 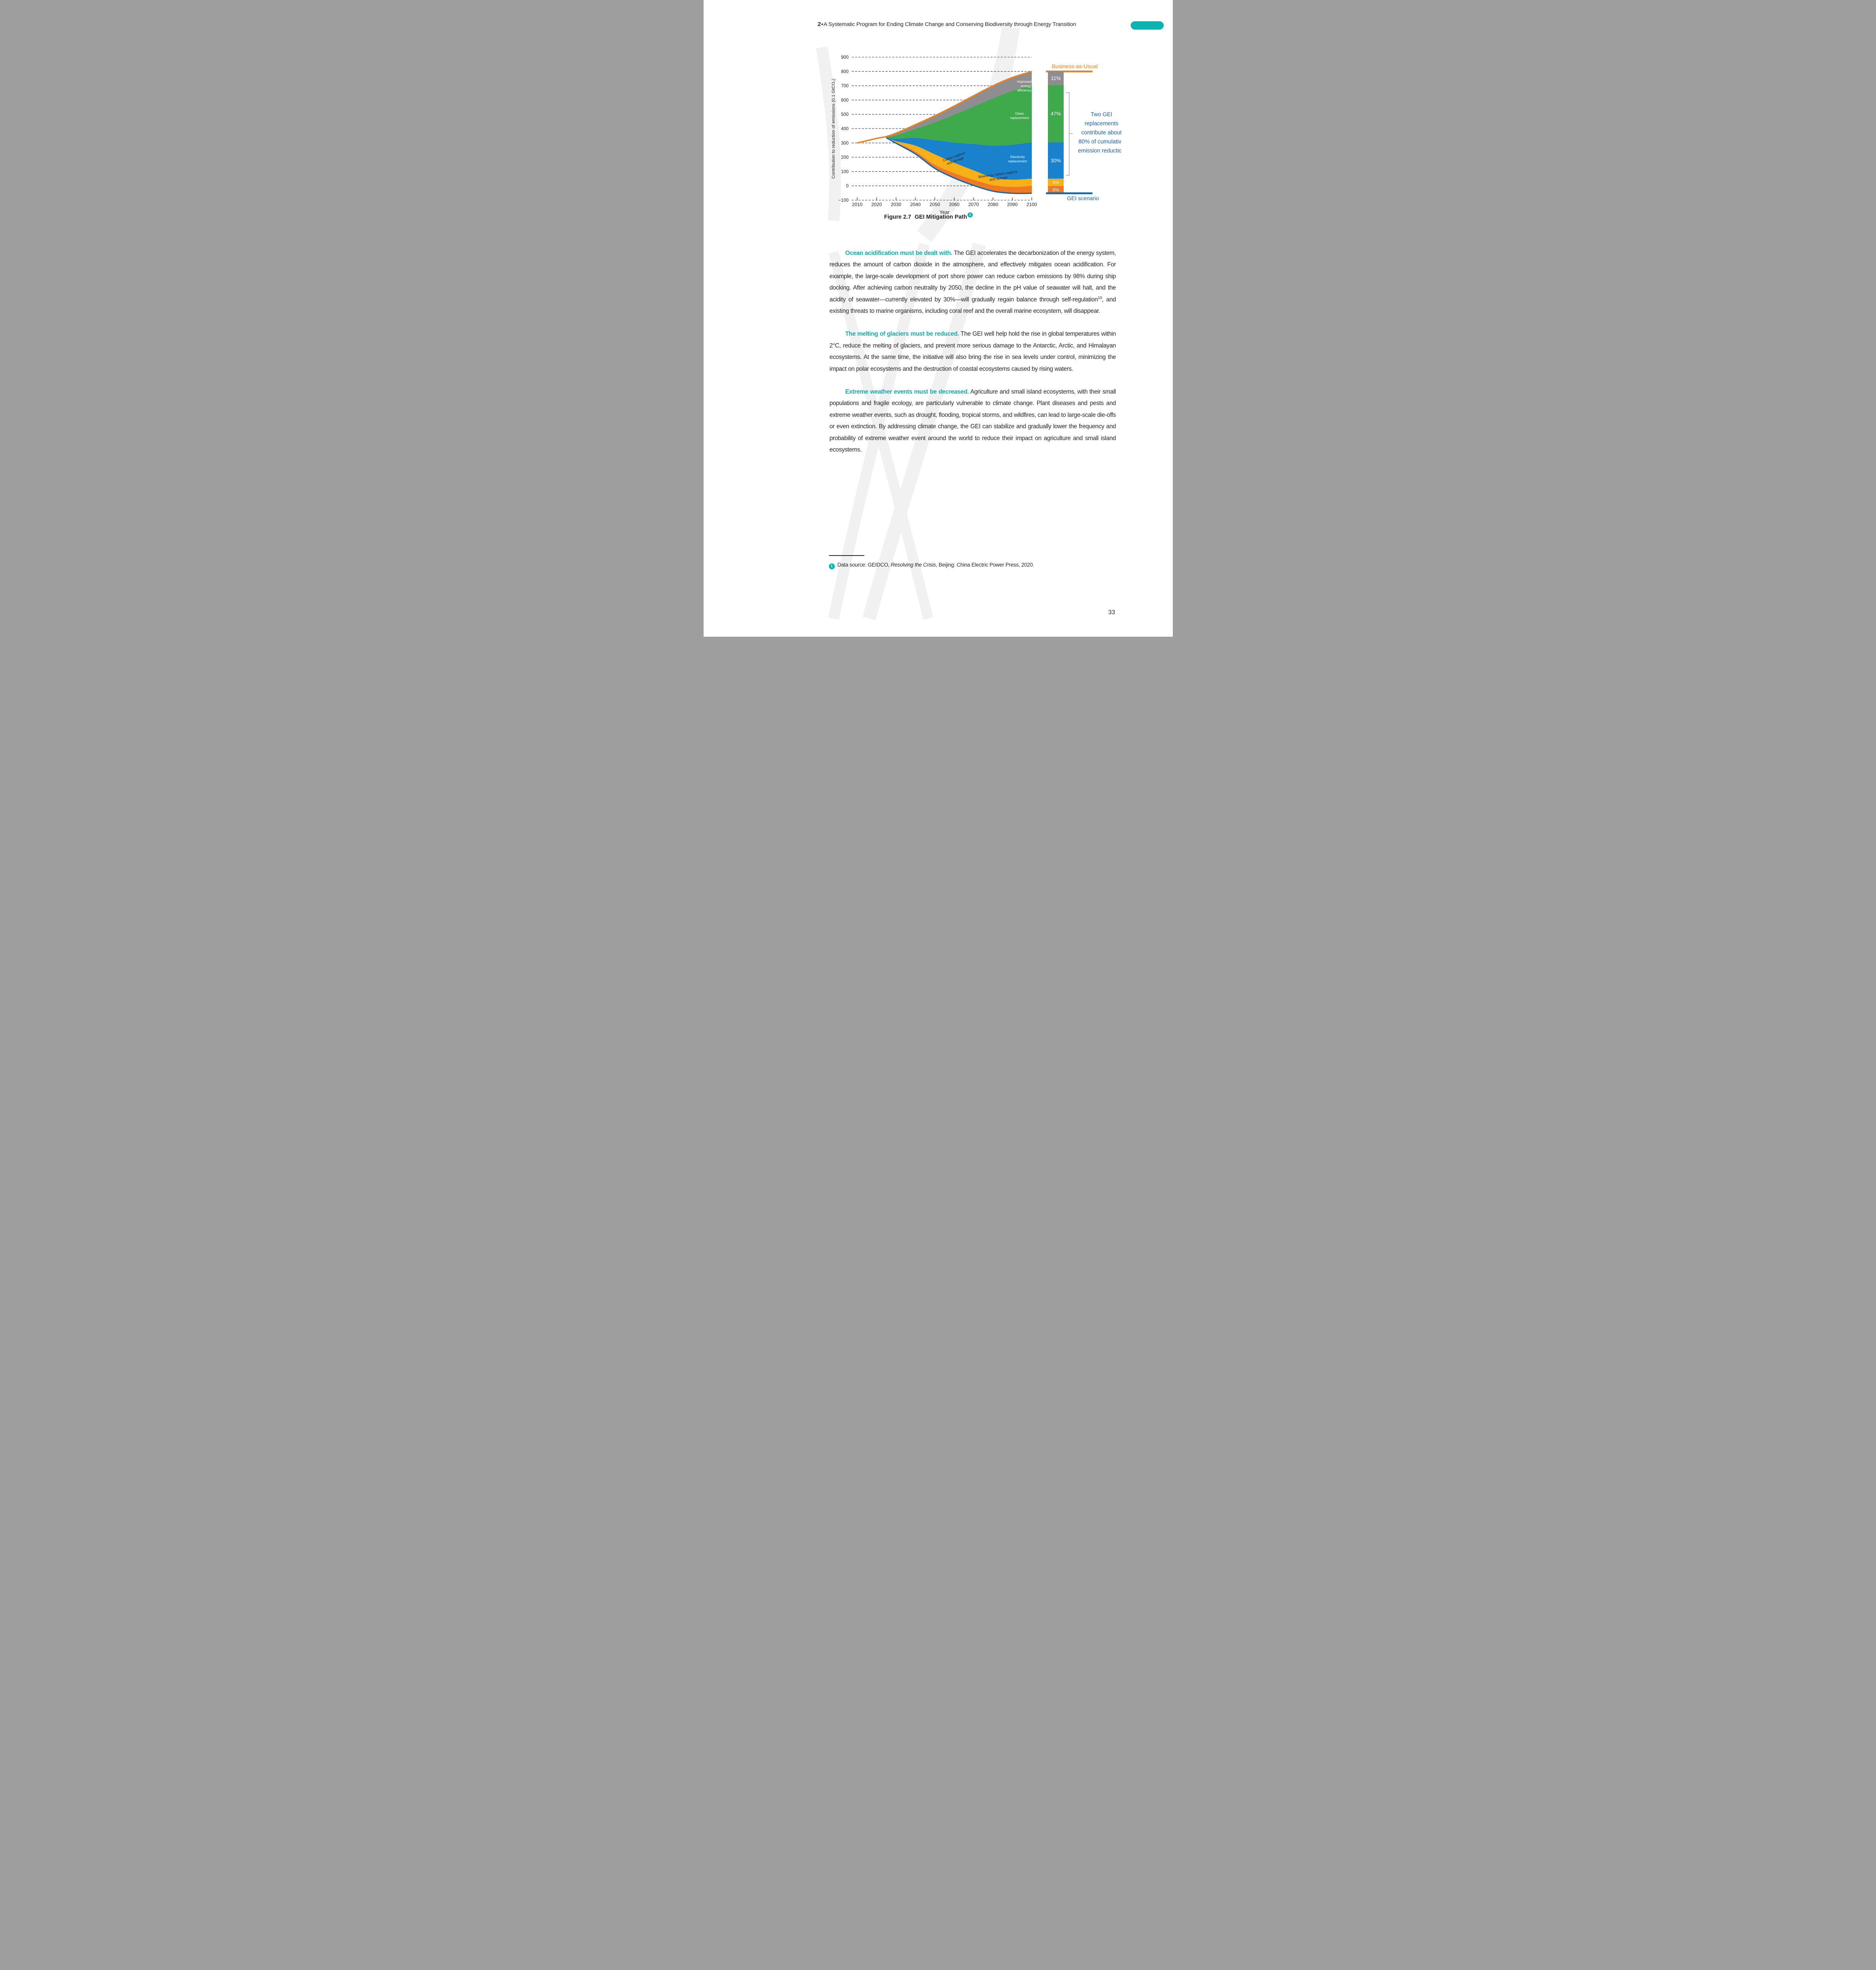 What do you see at coordinates (845, 157) in the screenshot?
I see `y-tick-label: 200` at bounding box center [845, 157].